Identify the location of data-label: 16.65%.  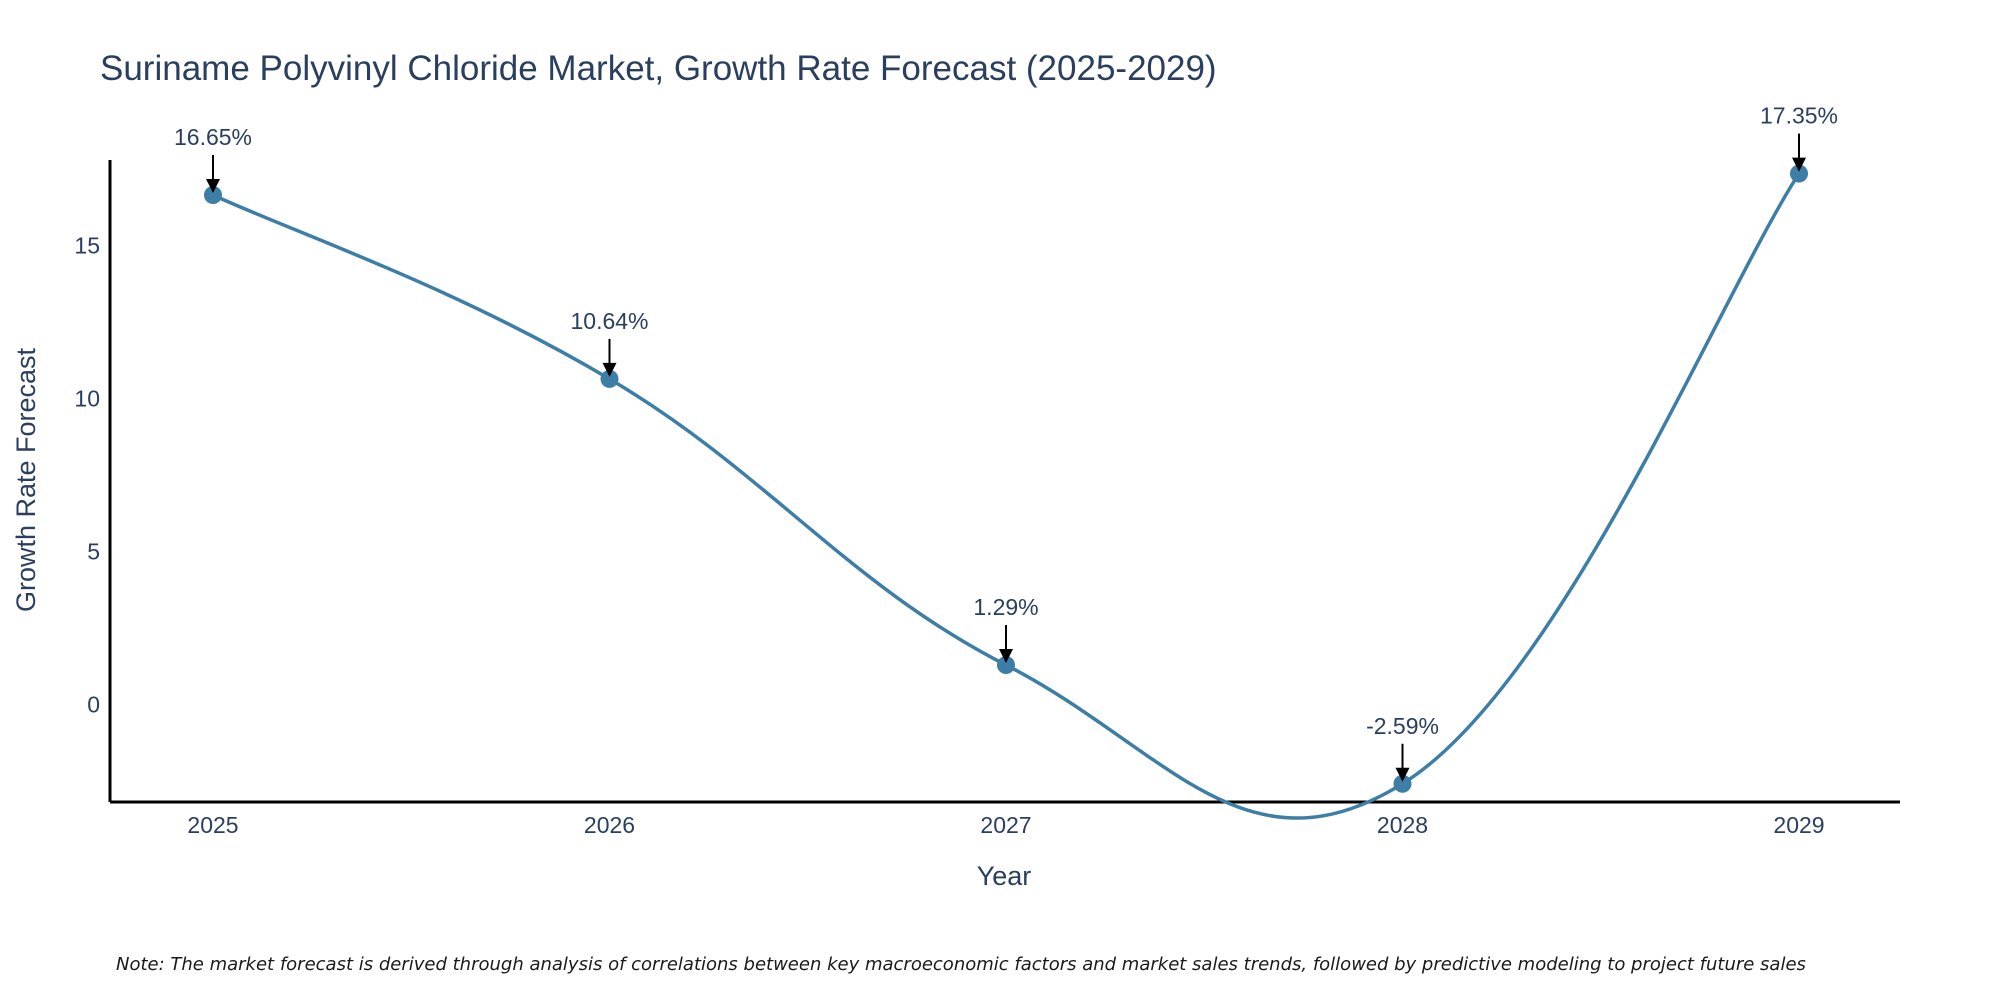
(213, 137).